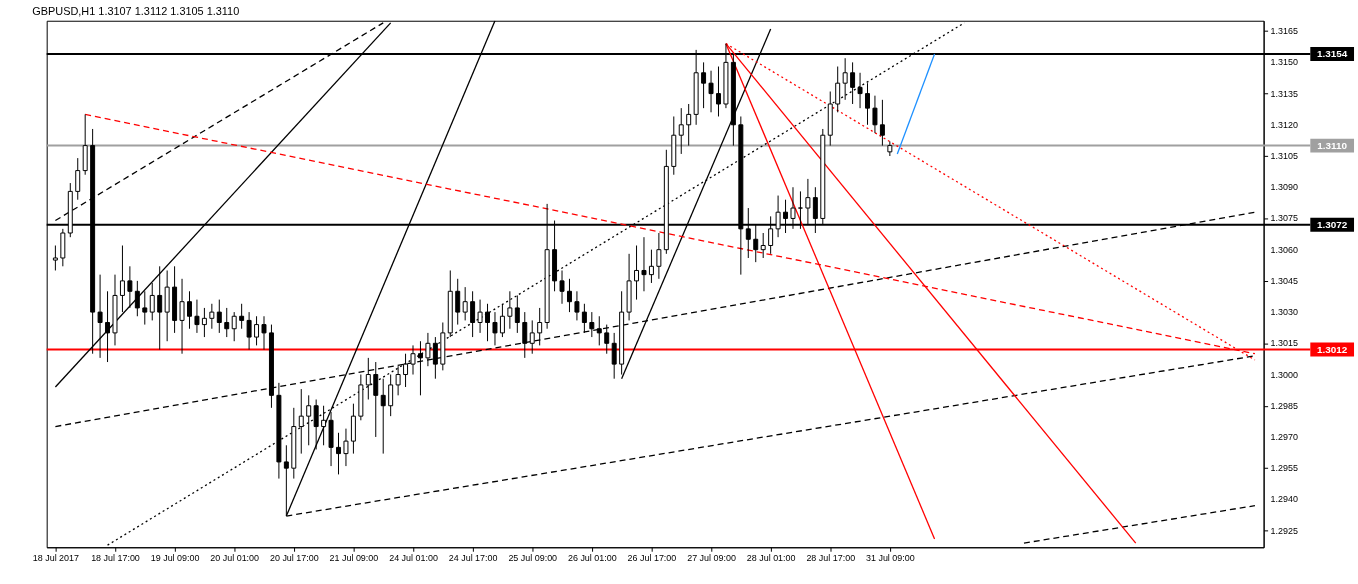 Image resolution: width=1358 pixels, height=584 pixels. What do you see at coordinates (1284, 499) in the screenshot?
I see `y-tick-label: 1.2940` at bounding box center [1284, 499].